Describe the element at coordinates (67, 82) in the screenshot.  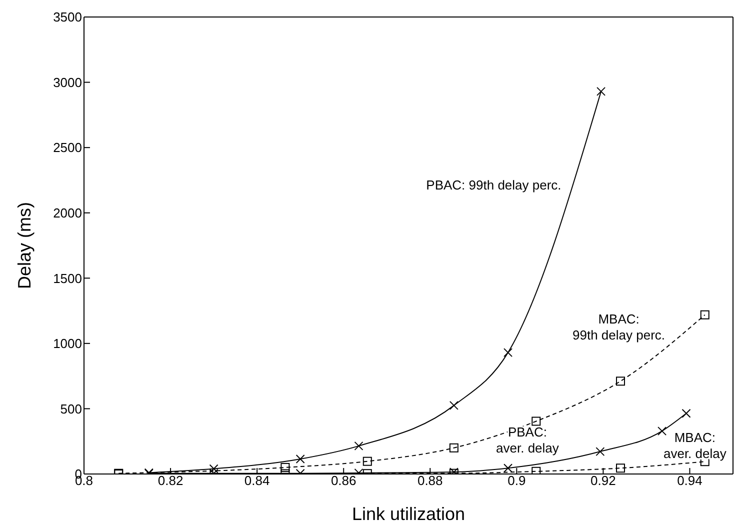
I see `y-tick-label: 3000` at that location.